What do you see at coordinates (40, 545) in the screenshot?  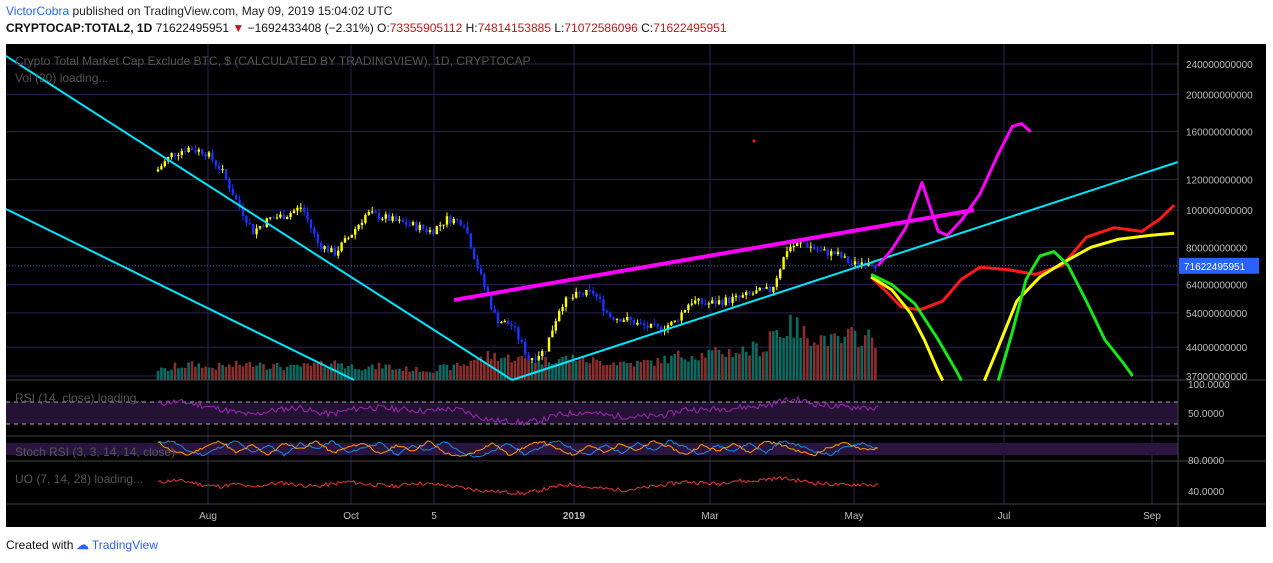 I see `created-with-text: Created with` at bounding box center [40, 545].